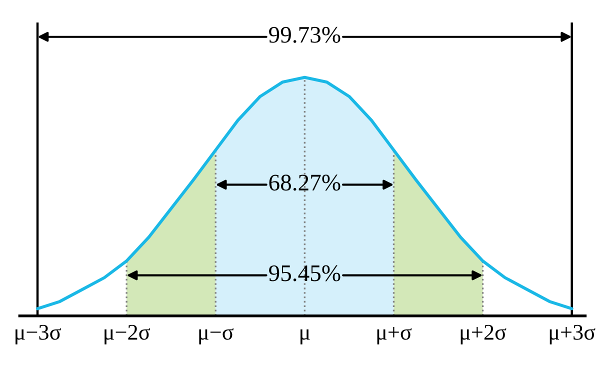  Describe the element at coordinates (394, 335) in the screenshot. I see `x-tick-label: μ+σ` at that location.